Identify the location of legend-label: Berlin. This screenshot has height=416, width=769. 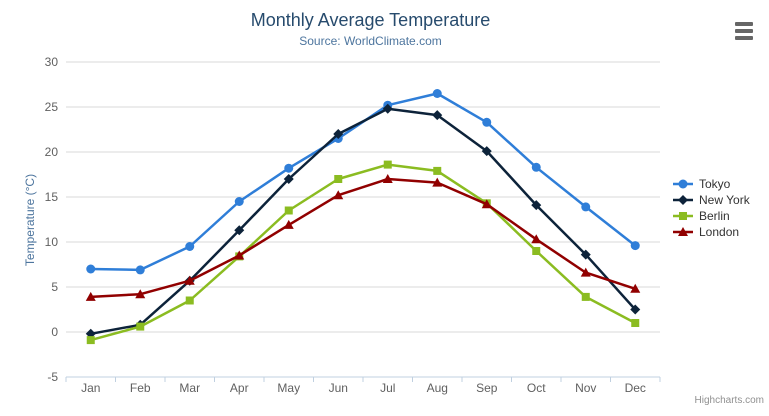
(714, 216).